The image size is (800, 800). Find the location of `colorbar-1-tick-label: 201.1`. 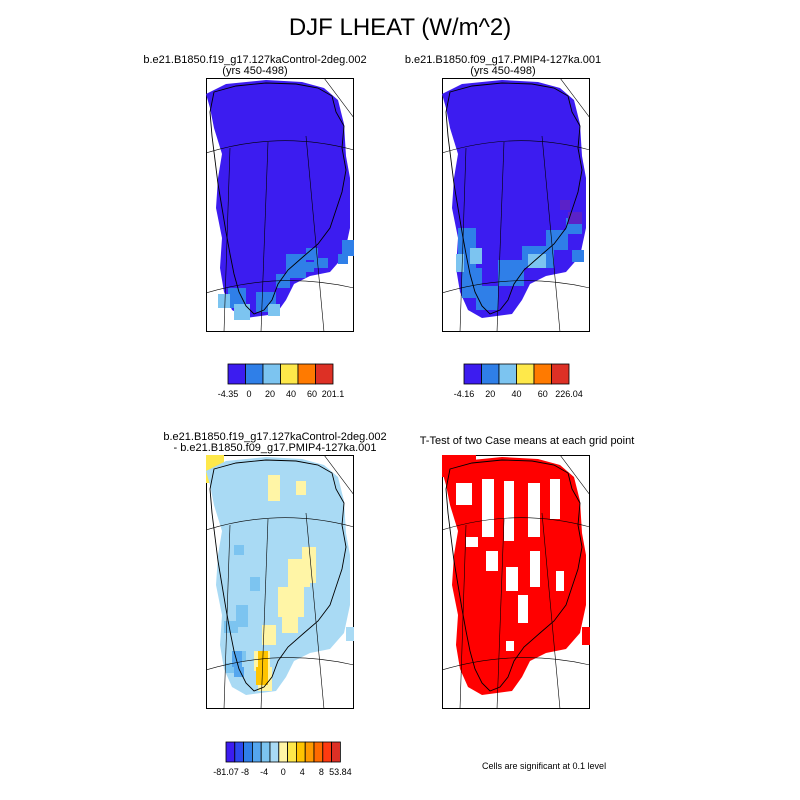

colorbar-1-tick-label: 201.1 is located at coordinates (333, 394).